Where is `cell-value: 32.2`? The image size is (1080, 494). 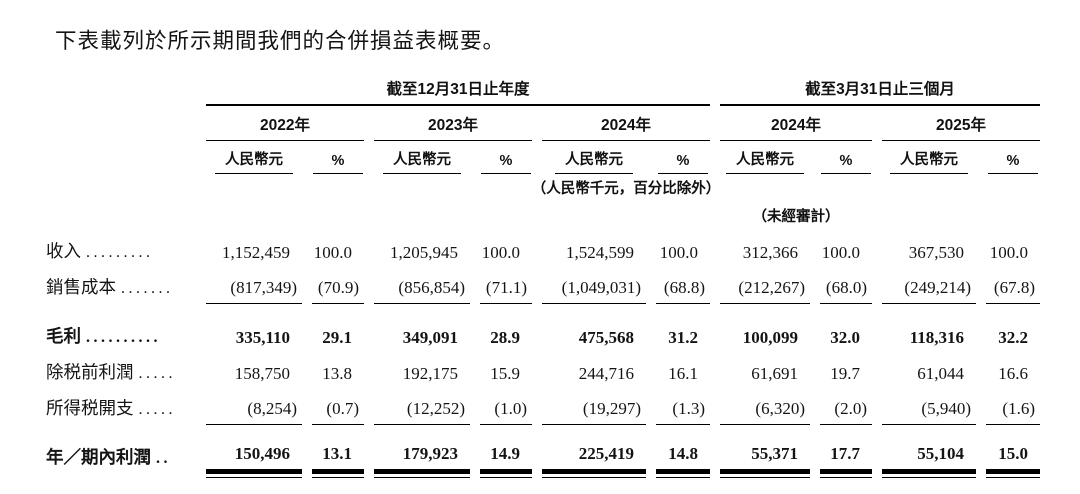
cell-value: 32.2 is located at coordinates (1013, 337).